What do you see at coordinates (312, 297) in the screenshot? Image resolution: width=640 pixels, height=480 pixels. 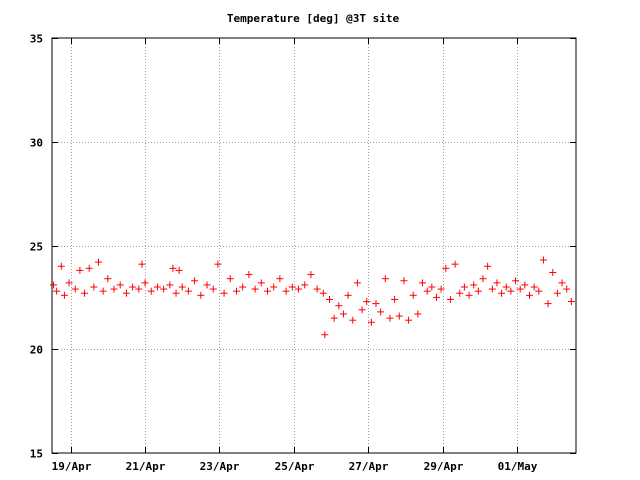 I see `data-points` at bounding box center [312, 297].